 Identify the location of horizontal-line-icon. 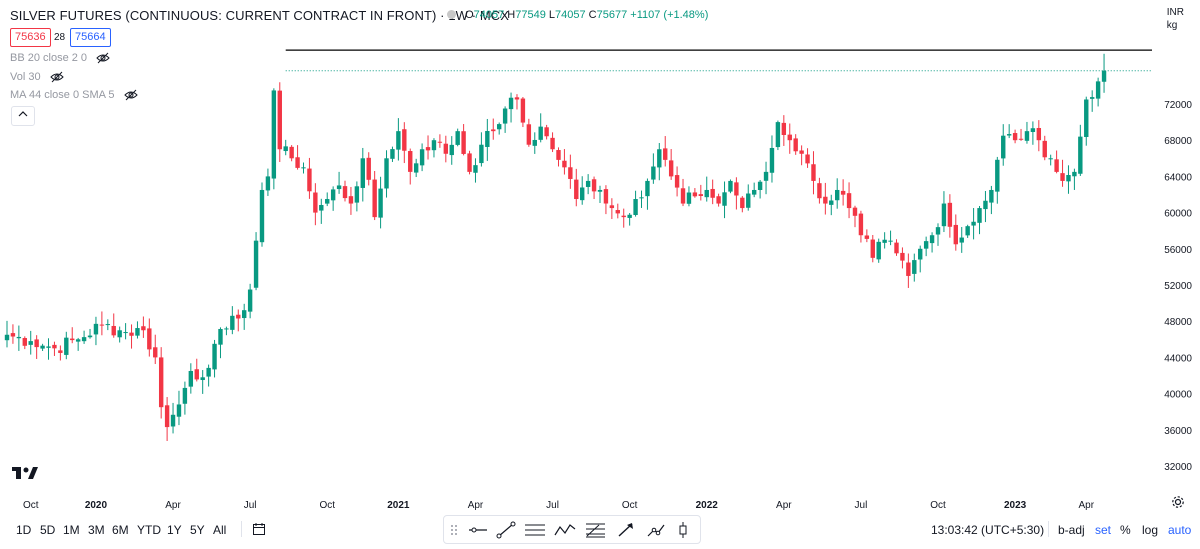
(478, 530).